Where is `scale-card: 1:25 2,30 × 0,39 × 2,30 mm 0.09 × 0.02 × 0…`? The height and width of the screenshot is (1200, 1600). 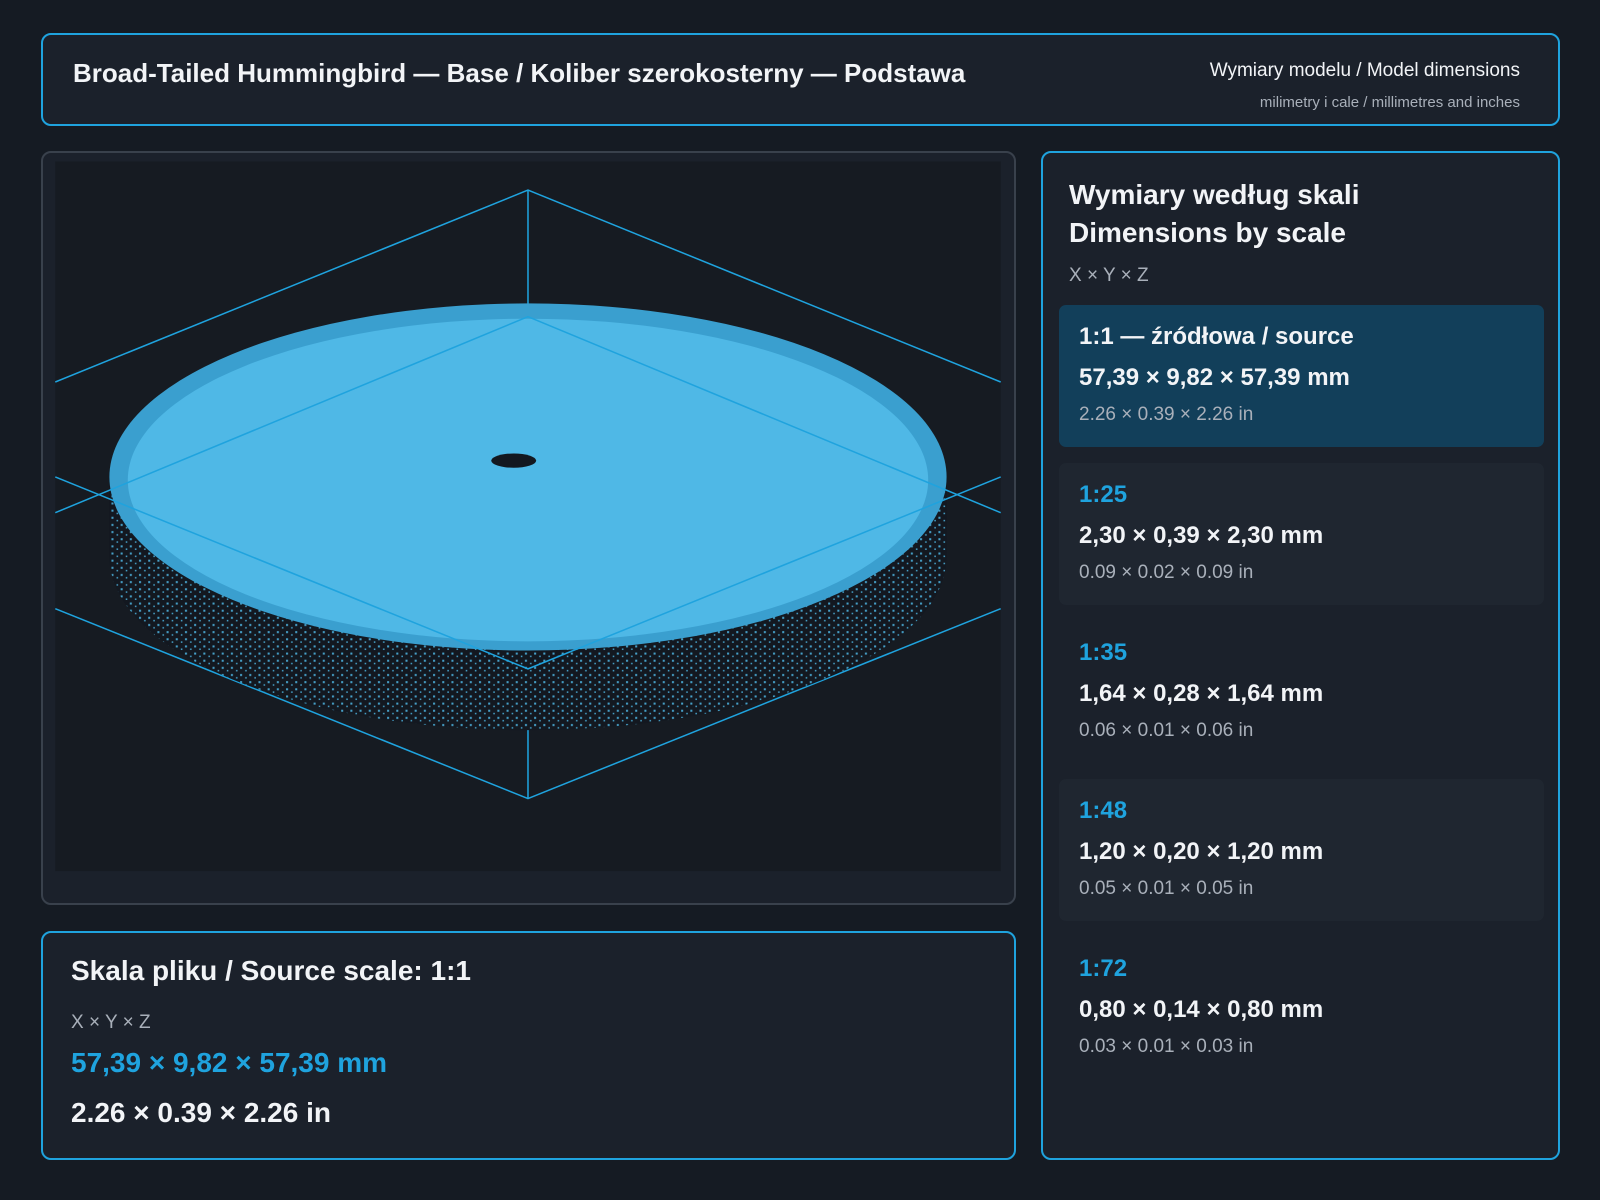 scale-card: 1:25 2,30 × 0,39 × 2,30 mm 0.09 × 0.02 × 0… is located at coordinates (1301, 534).